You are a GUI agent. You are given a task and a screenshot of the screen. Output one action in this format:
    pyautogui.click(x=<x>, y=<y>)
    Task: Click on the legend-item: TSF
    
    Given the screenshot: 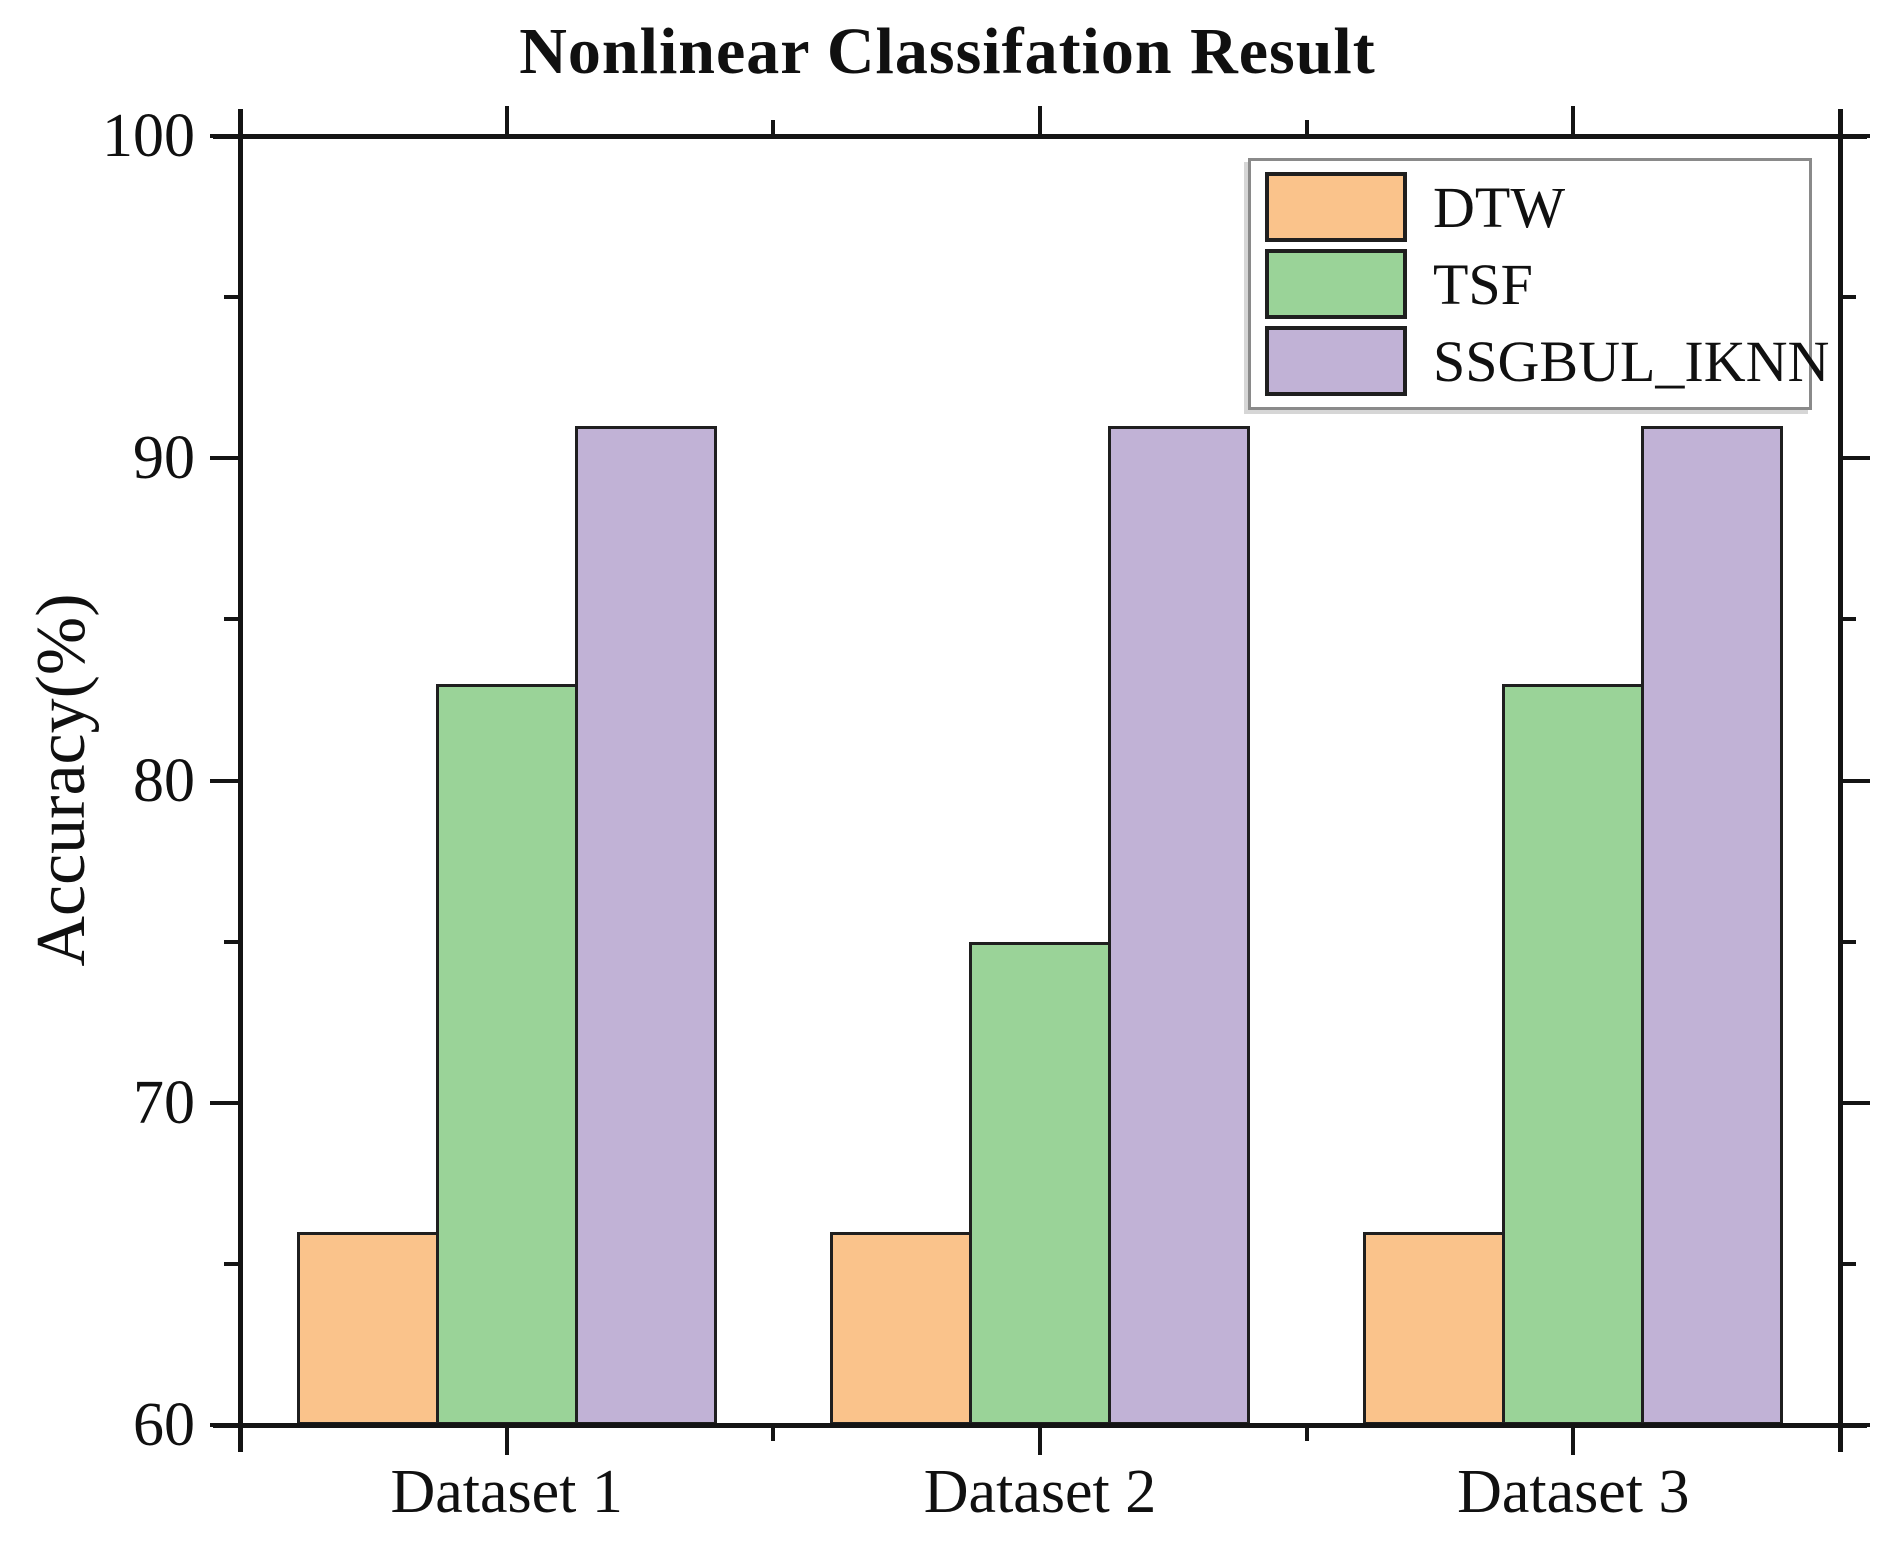 What is the action you would take?
    pyautogui.click(x=1530, y=284)
    